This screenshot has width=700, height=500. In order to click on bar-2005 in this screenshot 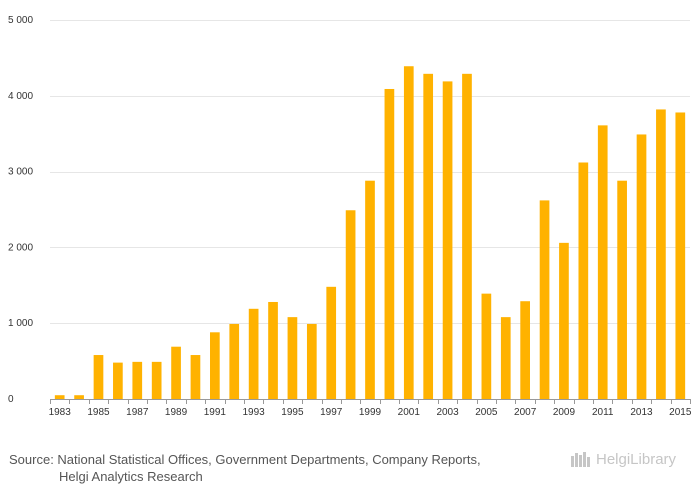, I will do `click(486, 346)`.